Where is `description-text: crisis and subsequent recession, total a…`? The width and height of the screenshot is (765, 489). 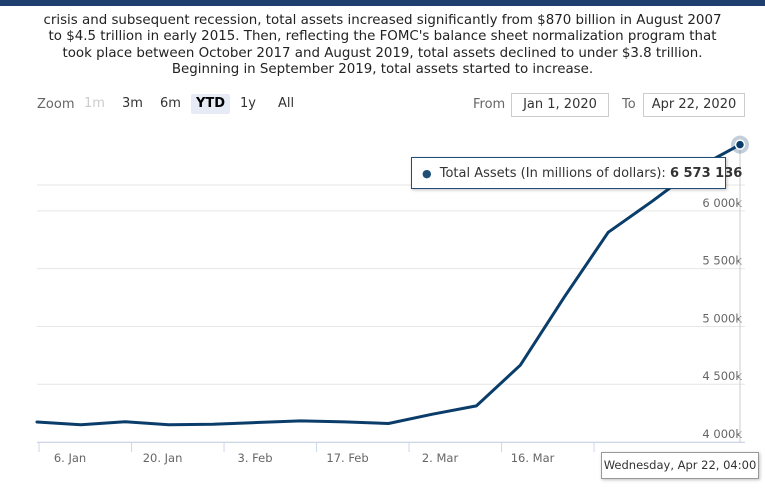 description-text: crisis and subsequent recession, total a… is located at coordinates (382, 45).